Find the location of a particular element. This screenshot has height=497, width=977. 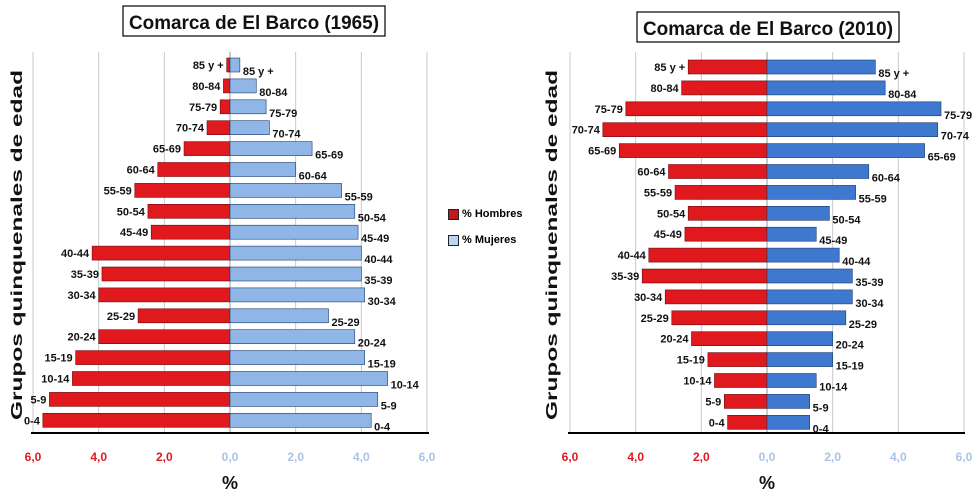

category-label-right-2010-14: 15-19 is located at coordinates (850, 367).